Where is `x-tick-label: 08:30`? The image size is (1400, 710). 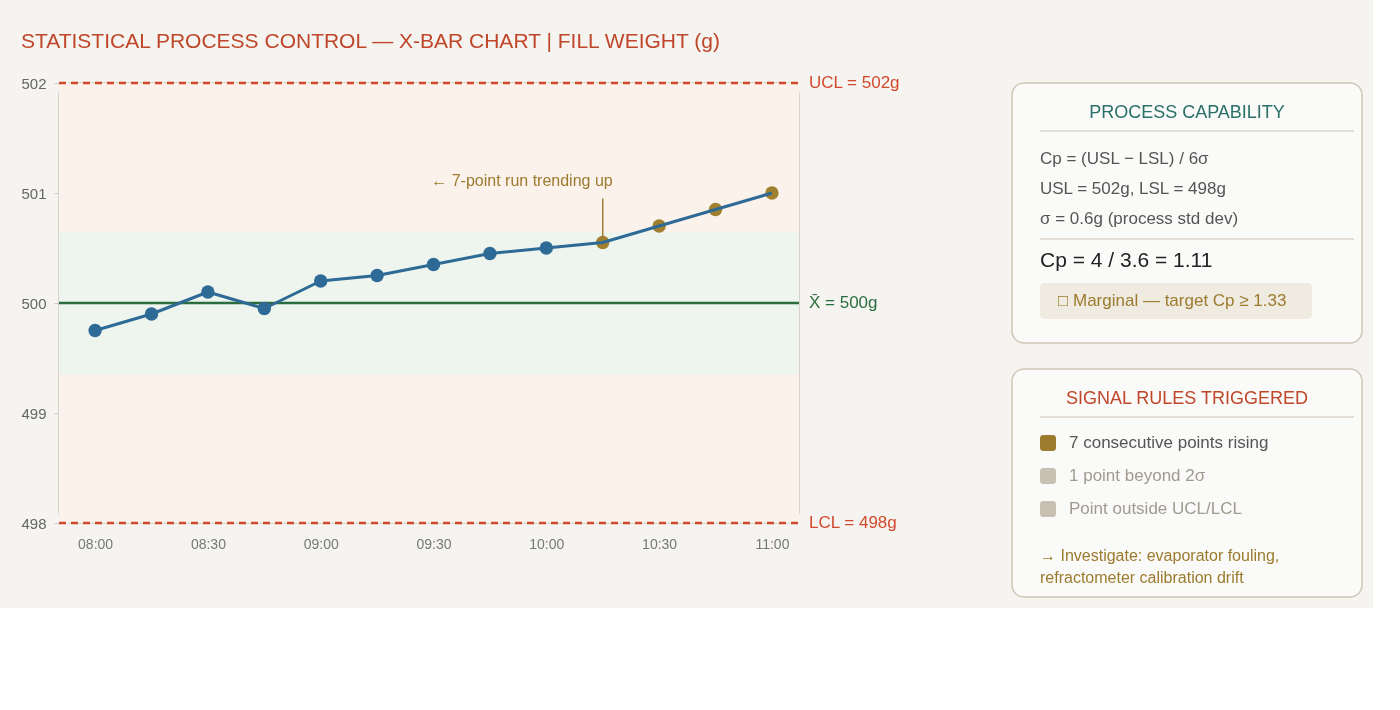 x-tick-label: 08:30 is located at coordinates (208, 543).